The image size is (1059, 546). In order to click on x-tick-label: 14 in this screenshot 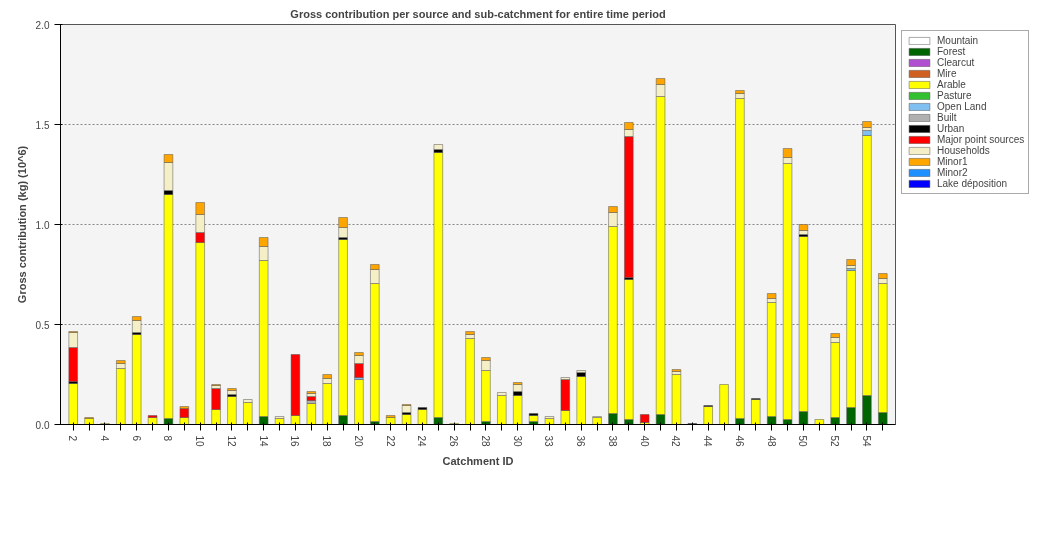, I will do `click(263, 441)`.